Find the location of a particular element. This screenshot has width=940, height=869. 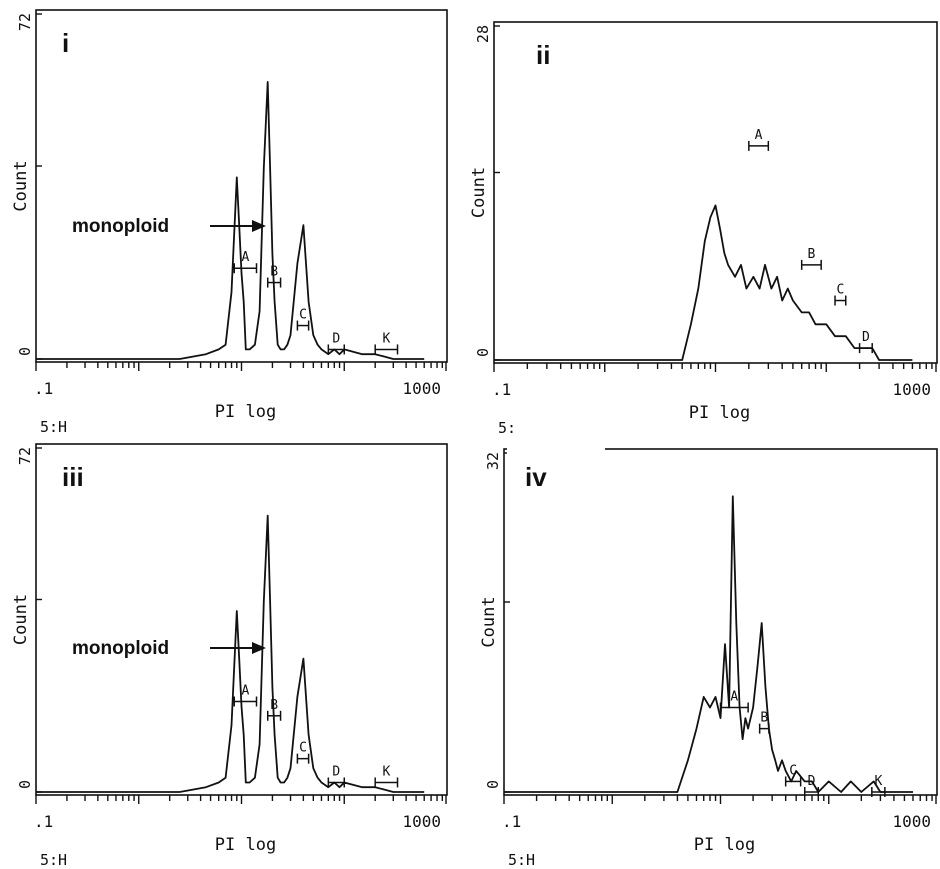

histogram-line-i is located at coordinates (230, 220).